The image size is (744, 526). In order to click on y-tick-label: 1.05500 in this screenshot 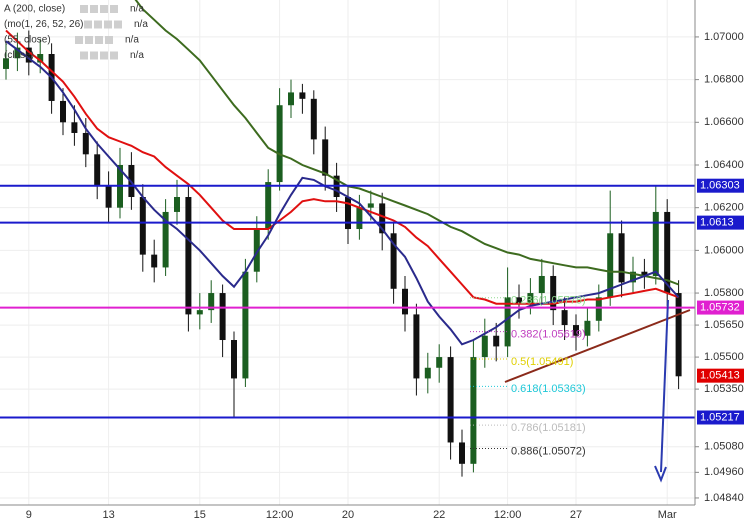, I will do `click(724, 357)`.